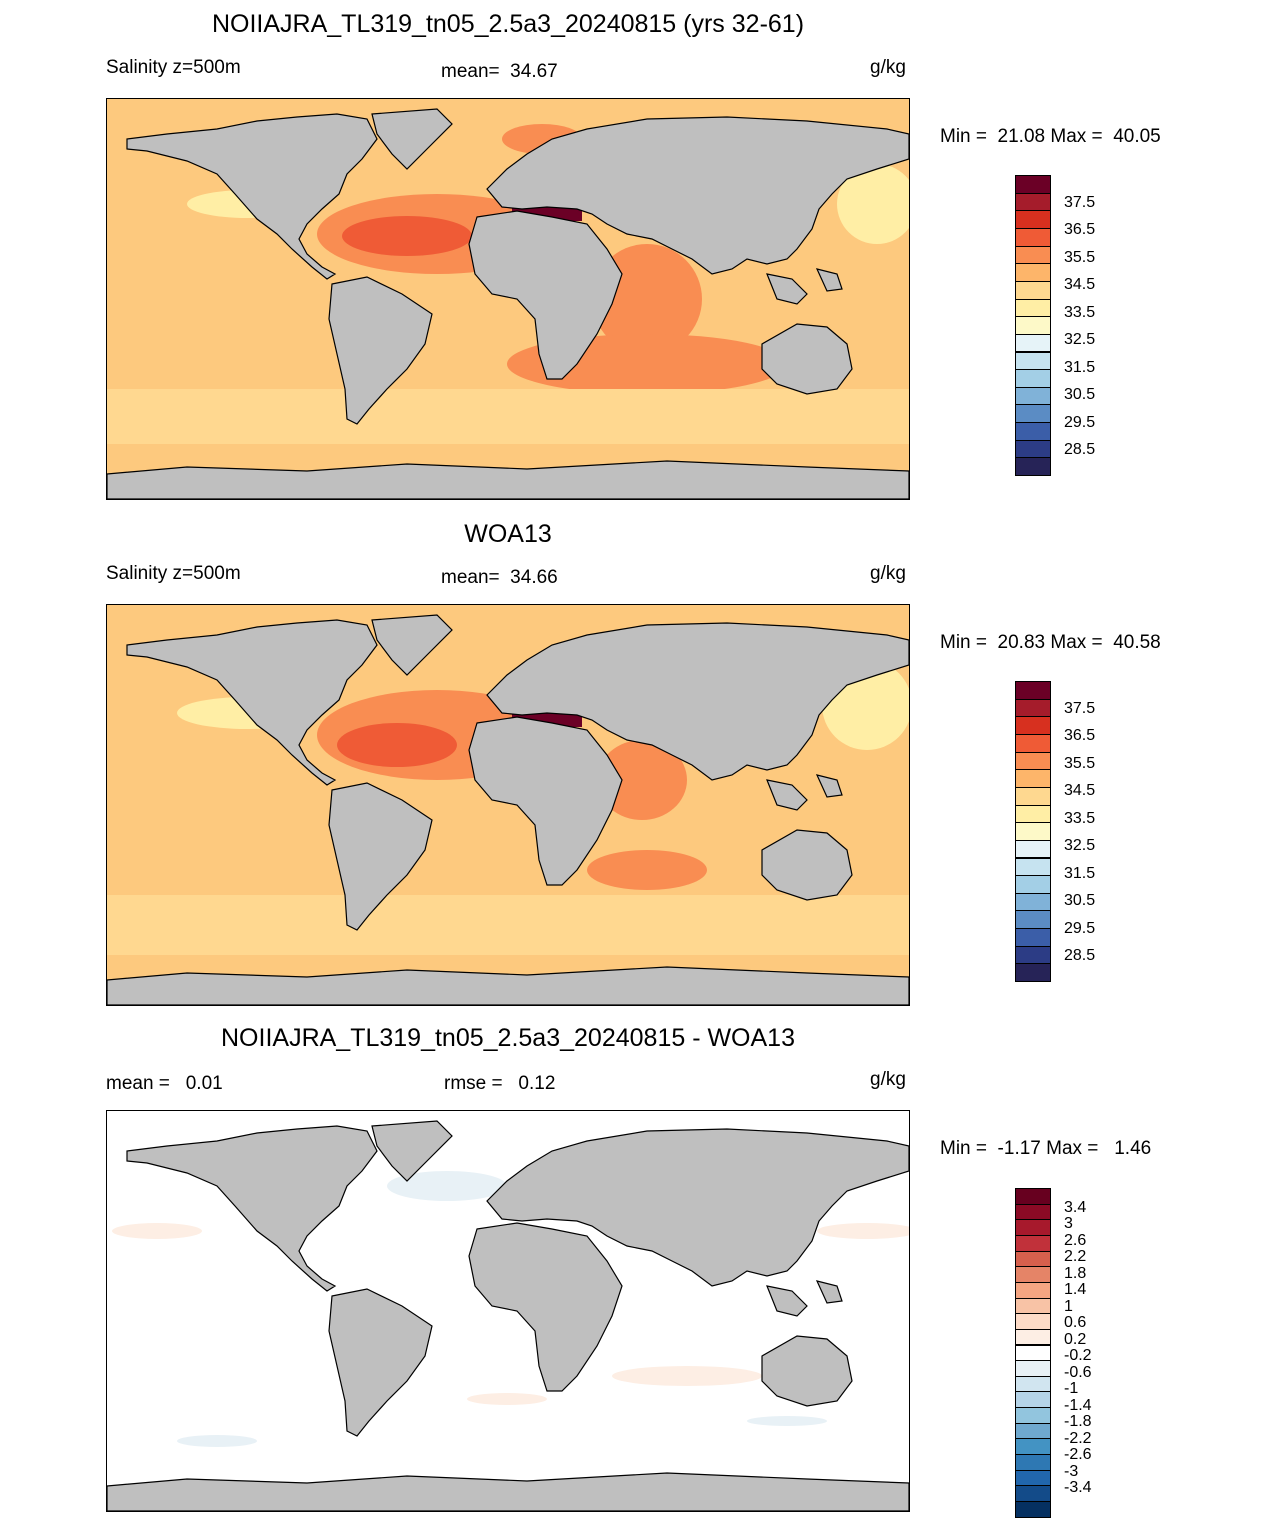  I want to click on difference-field, so click(510, 1309).